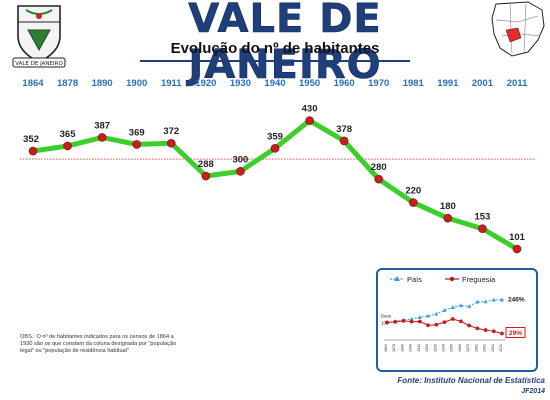 The width and height of the screenshot is (550, 400). What do you see at coordinates (460, 348) in the screenshot?
I see `inset-x-tick-label: 1960` at bounding box center [460, 348].